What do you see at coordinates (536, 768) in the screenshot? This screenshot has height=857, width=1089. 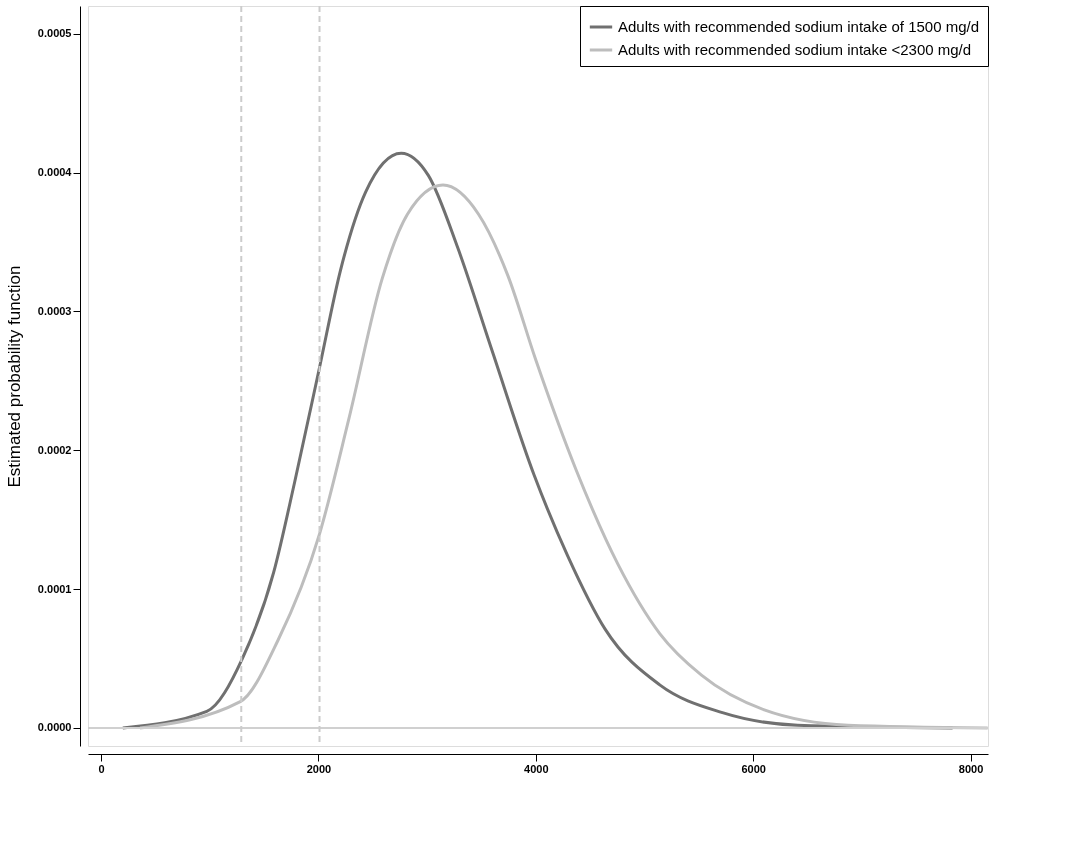 I see `x-tick-label: 4000` at bounding box center [536, 768].